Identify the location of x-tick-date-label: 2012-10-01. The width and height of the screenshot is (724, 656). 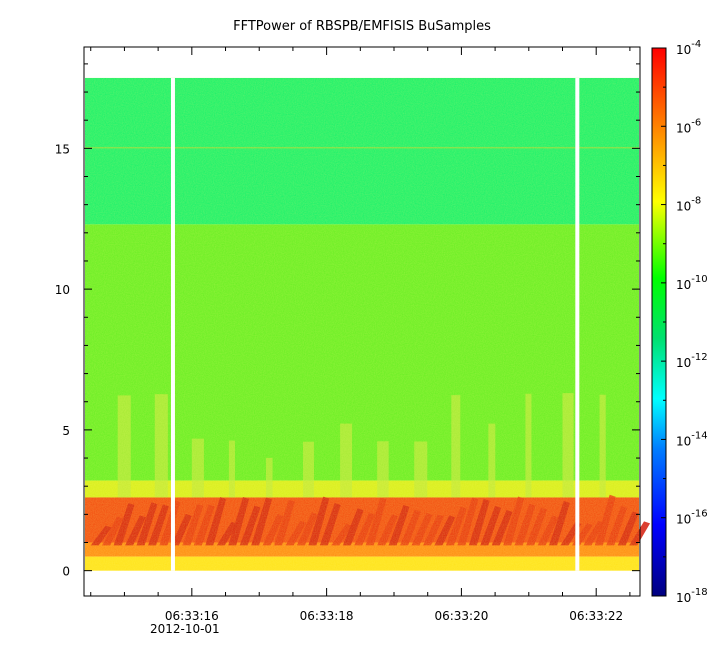
(185, 629).